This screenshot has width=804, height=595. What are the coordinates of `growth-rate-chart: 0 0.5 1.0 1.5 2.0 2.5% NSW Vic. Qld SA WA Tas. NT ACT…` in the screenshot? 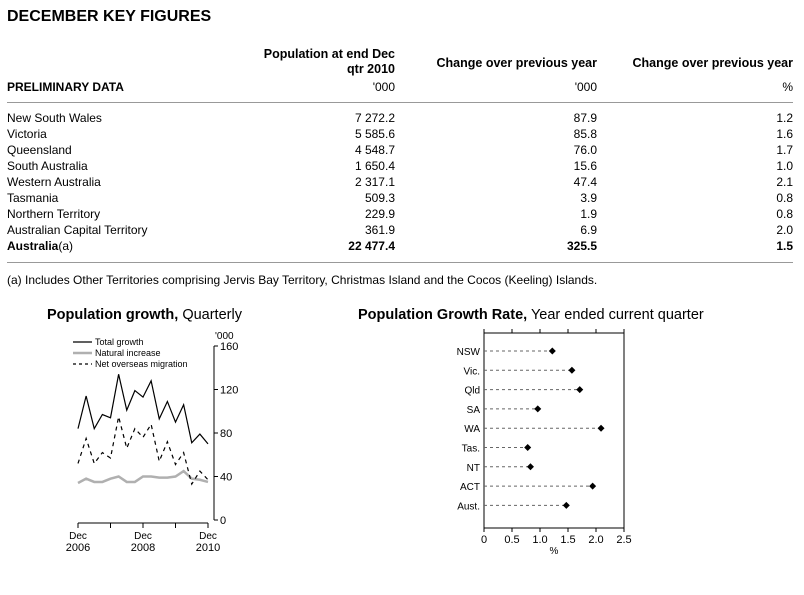 It's located at (544, 443).